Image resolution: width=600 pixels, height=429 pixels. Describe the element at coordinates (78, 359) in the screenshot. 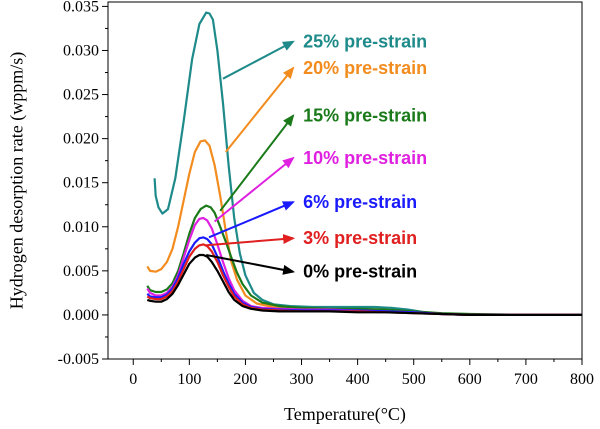

I see `y-tick-label: -0.005` at that location.